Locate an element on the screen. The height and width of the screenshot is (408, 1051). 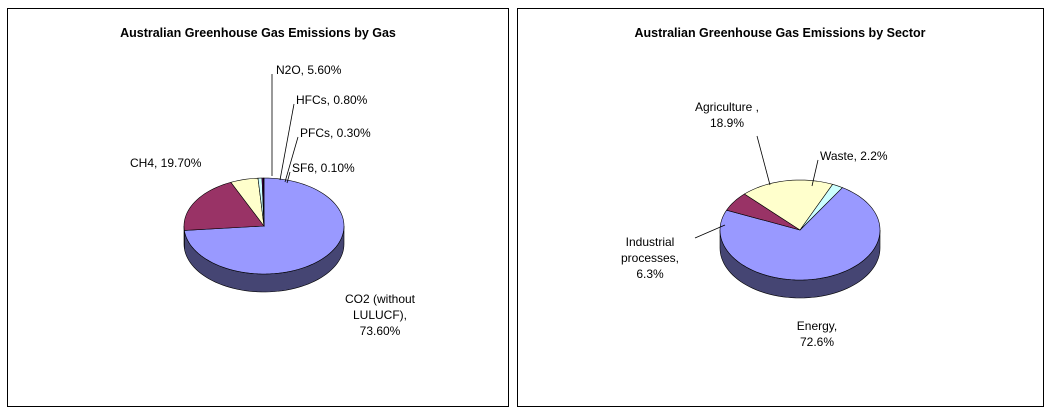
label-line: 18.9% is located at coordinates (727, 123).